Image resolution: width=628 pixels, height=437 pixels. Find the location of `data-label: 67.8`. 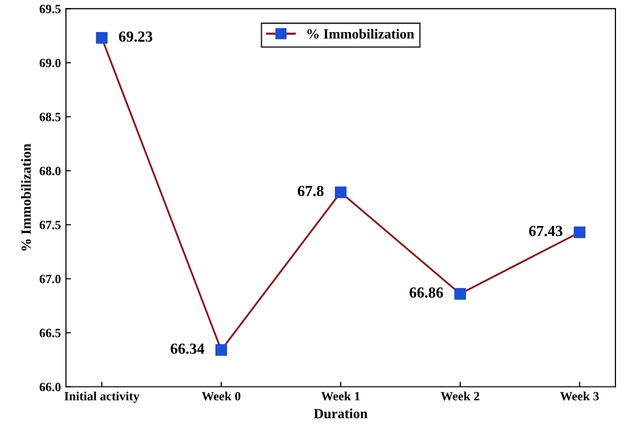

data-label: 67.8 is located at coordinates (311, 191).